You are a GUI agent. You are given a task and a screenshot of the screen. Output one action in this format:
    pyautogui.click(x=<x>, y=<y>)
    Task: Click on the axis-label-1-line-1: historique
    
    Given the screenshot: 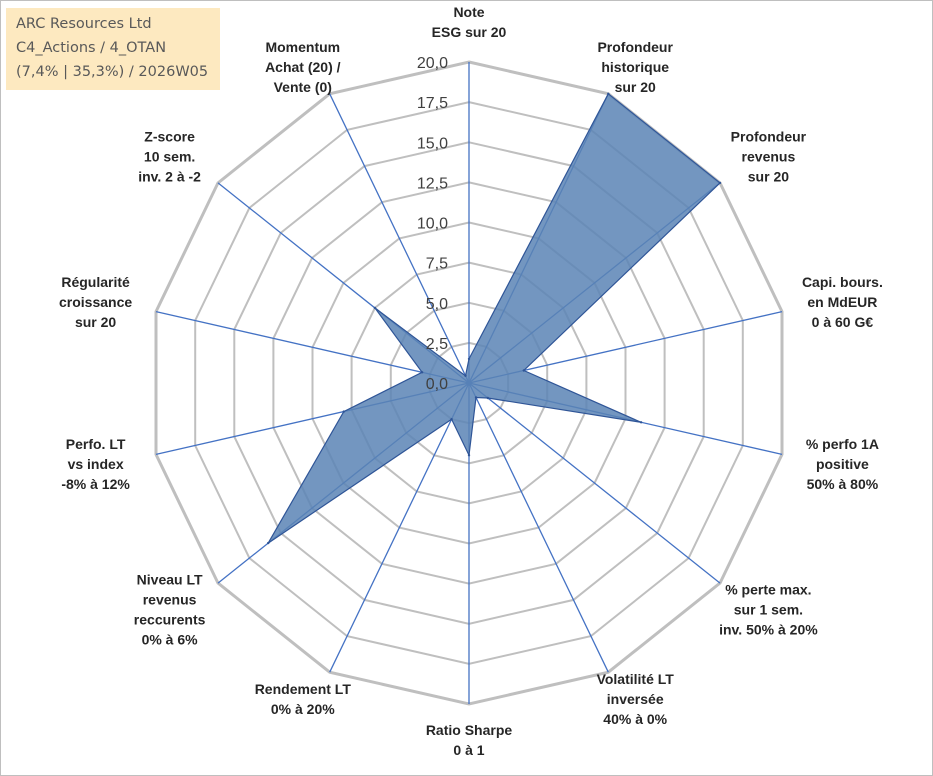 What is the action you would take?
    pyautogui.click(x=635, y=67)
    